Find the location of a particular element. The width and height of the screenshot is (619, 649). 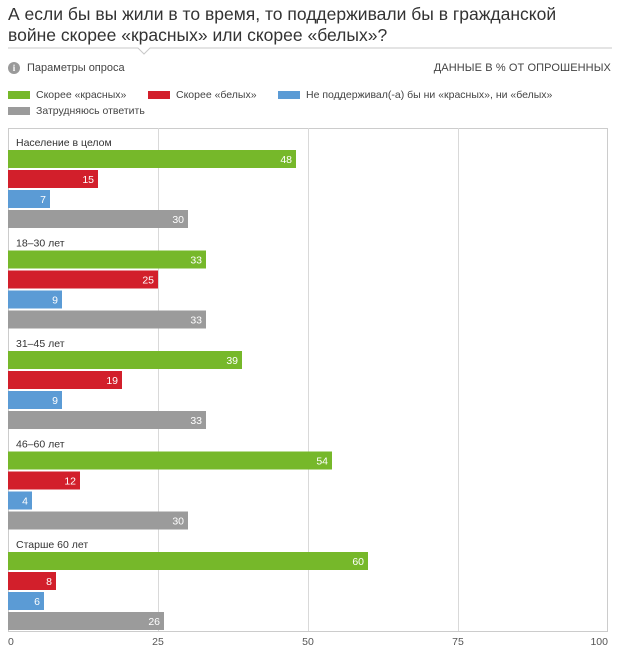

data-label: 54 is located at coordinates (322, 462).